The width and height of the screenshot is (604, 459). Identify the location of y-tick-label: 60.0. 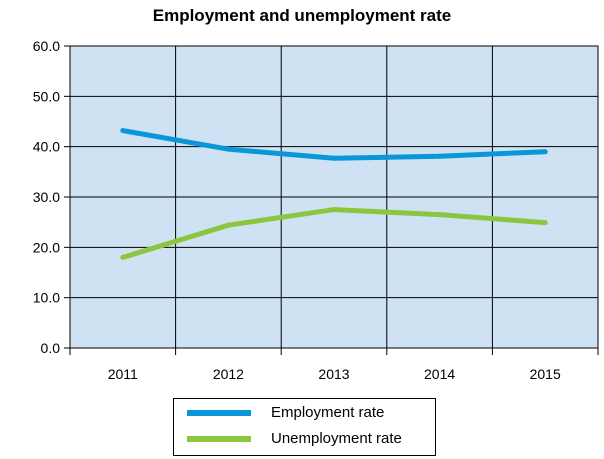
(46, 46).